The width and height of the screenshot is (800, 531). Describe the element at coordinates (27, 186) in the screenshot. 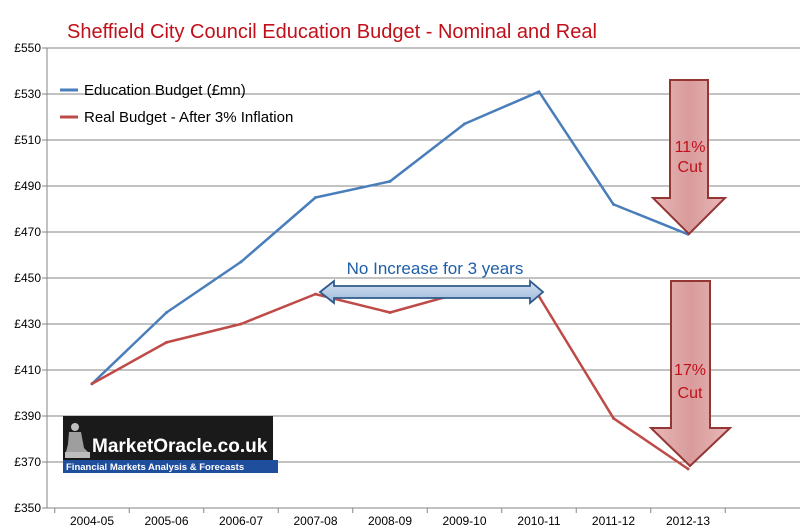

I see `y-tick-label: £490` at that location.